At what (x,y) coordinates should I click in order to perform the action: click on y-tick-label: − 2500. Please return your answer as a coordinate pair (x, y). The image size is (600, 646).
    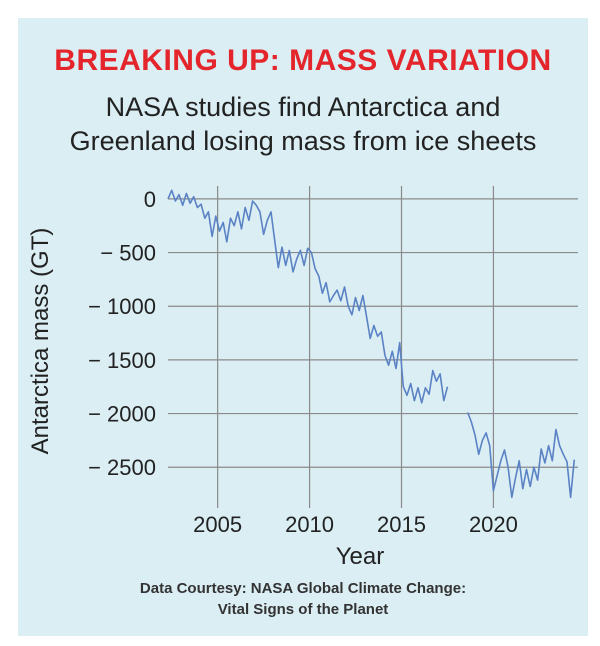
    Looking at the image, I should click on (122, 467).